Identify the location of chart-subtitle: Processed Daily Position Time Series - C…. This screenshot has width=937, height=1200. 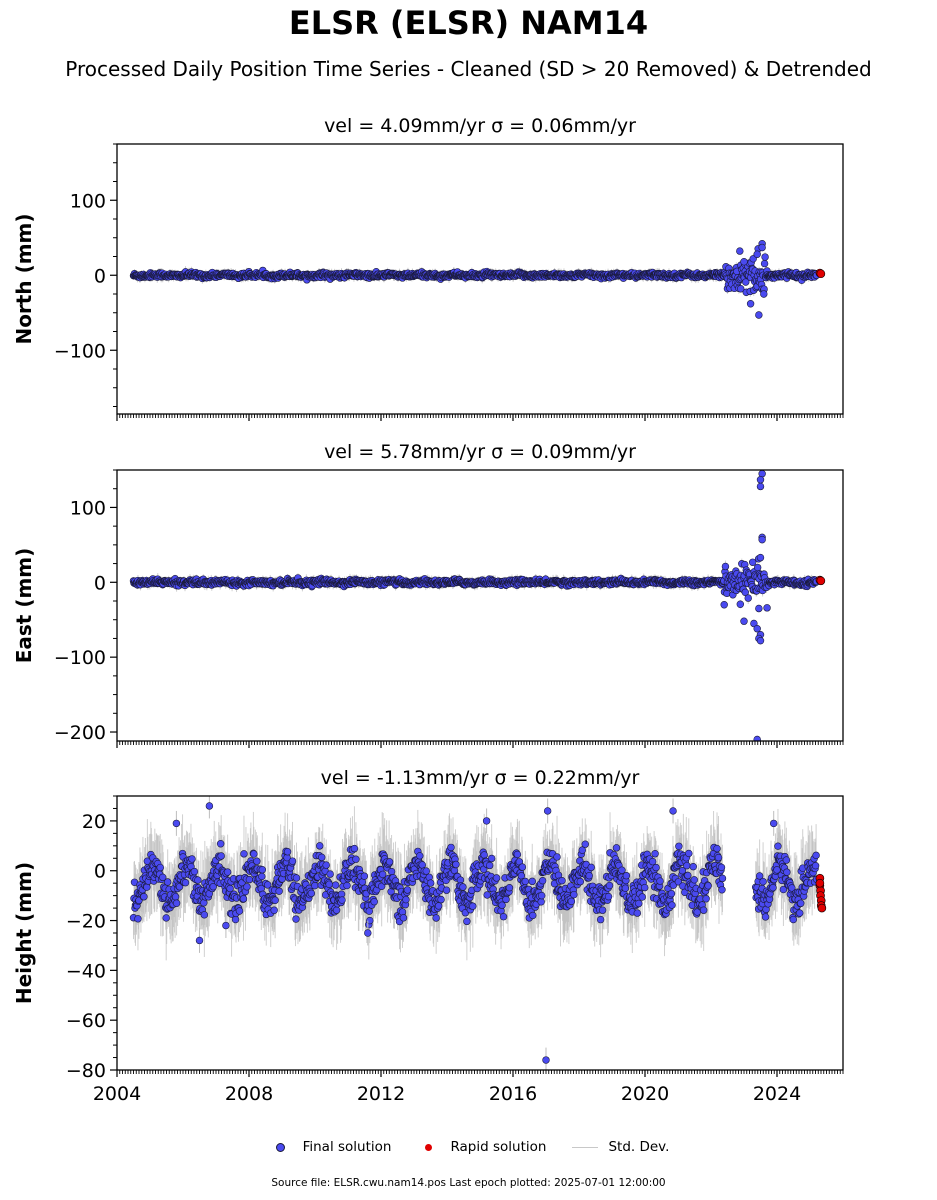
(468, 69).